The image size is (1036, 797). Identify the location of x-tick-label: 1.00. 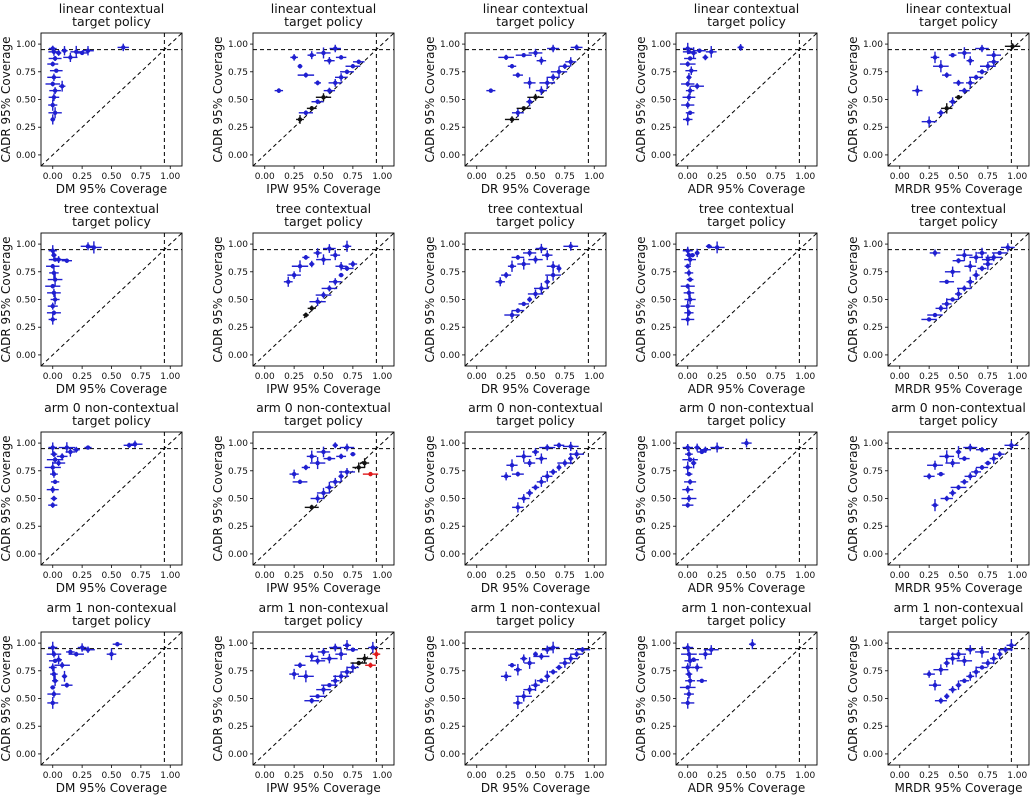
(1017, 576).